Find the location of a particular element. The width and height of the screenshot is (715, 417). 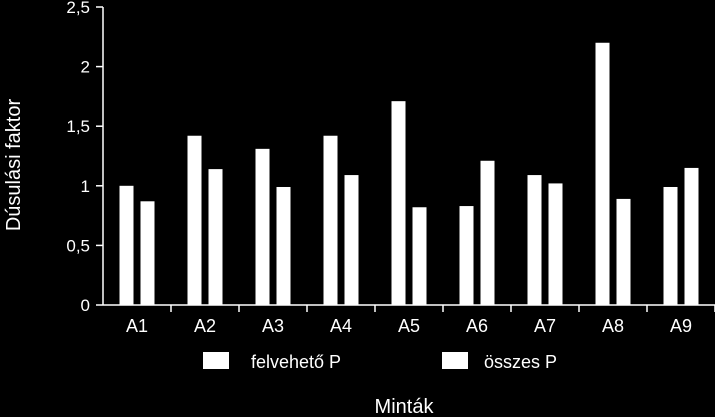

bar-a8-osszes-p is located at coordinates (623, 251).